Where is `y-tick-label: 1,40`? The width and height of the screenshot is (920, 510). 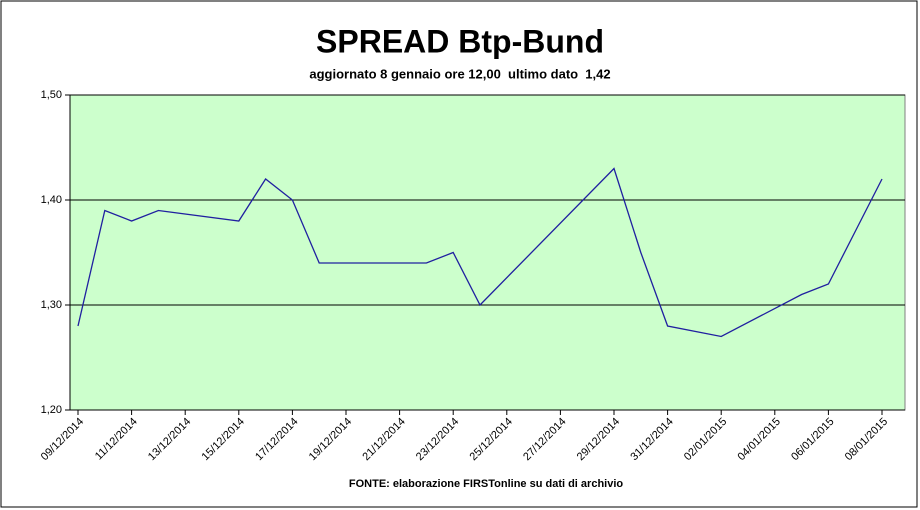 y-tick-label: 1,40 is located at coordinates (51, 200).